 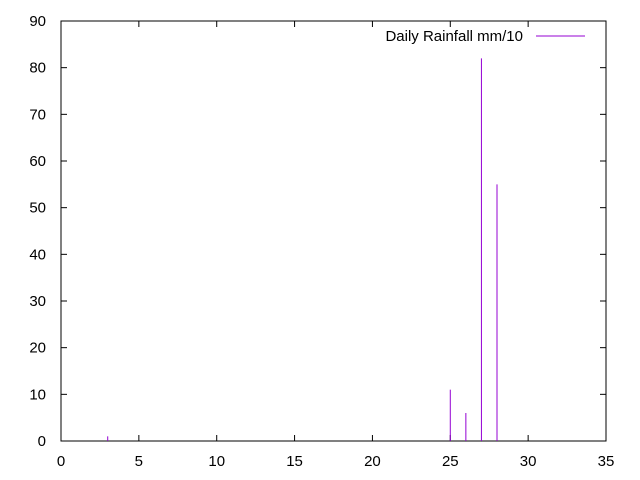 I want to click on x-tick-label: 5, so click(x=139, y=461).